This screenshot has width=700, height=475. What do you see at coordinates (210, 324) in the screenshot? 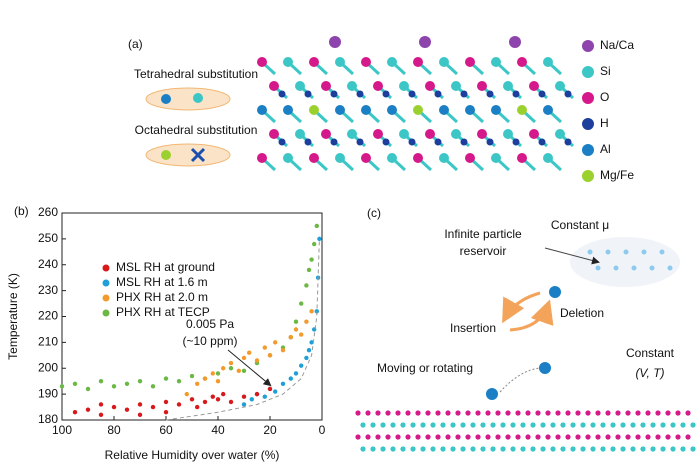
I see `annotation: 0.005 Pa` at bounding box center [210, 324].